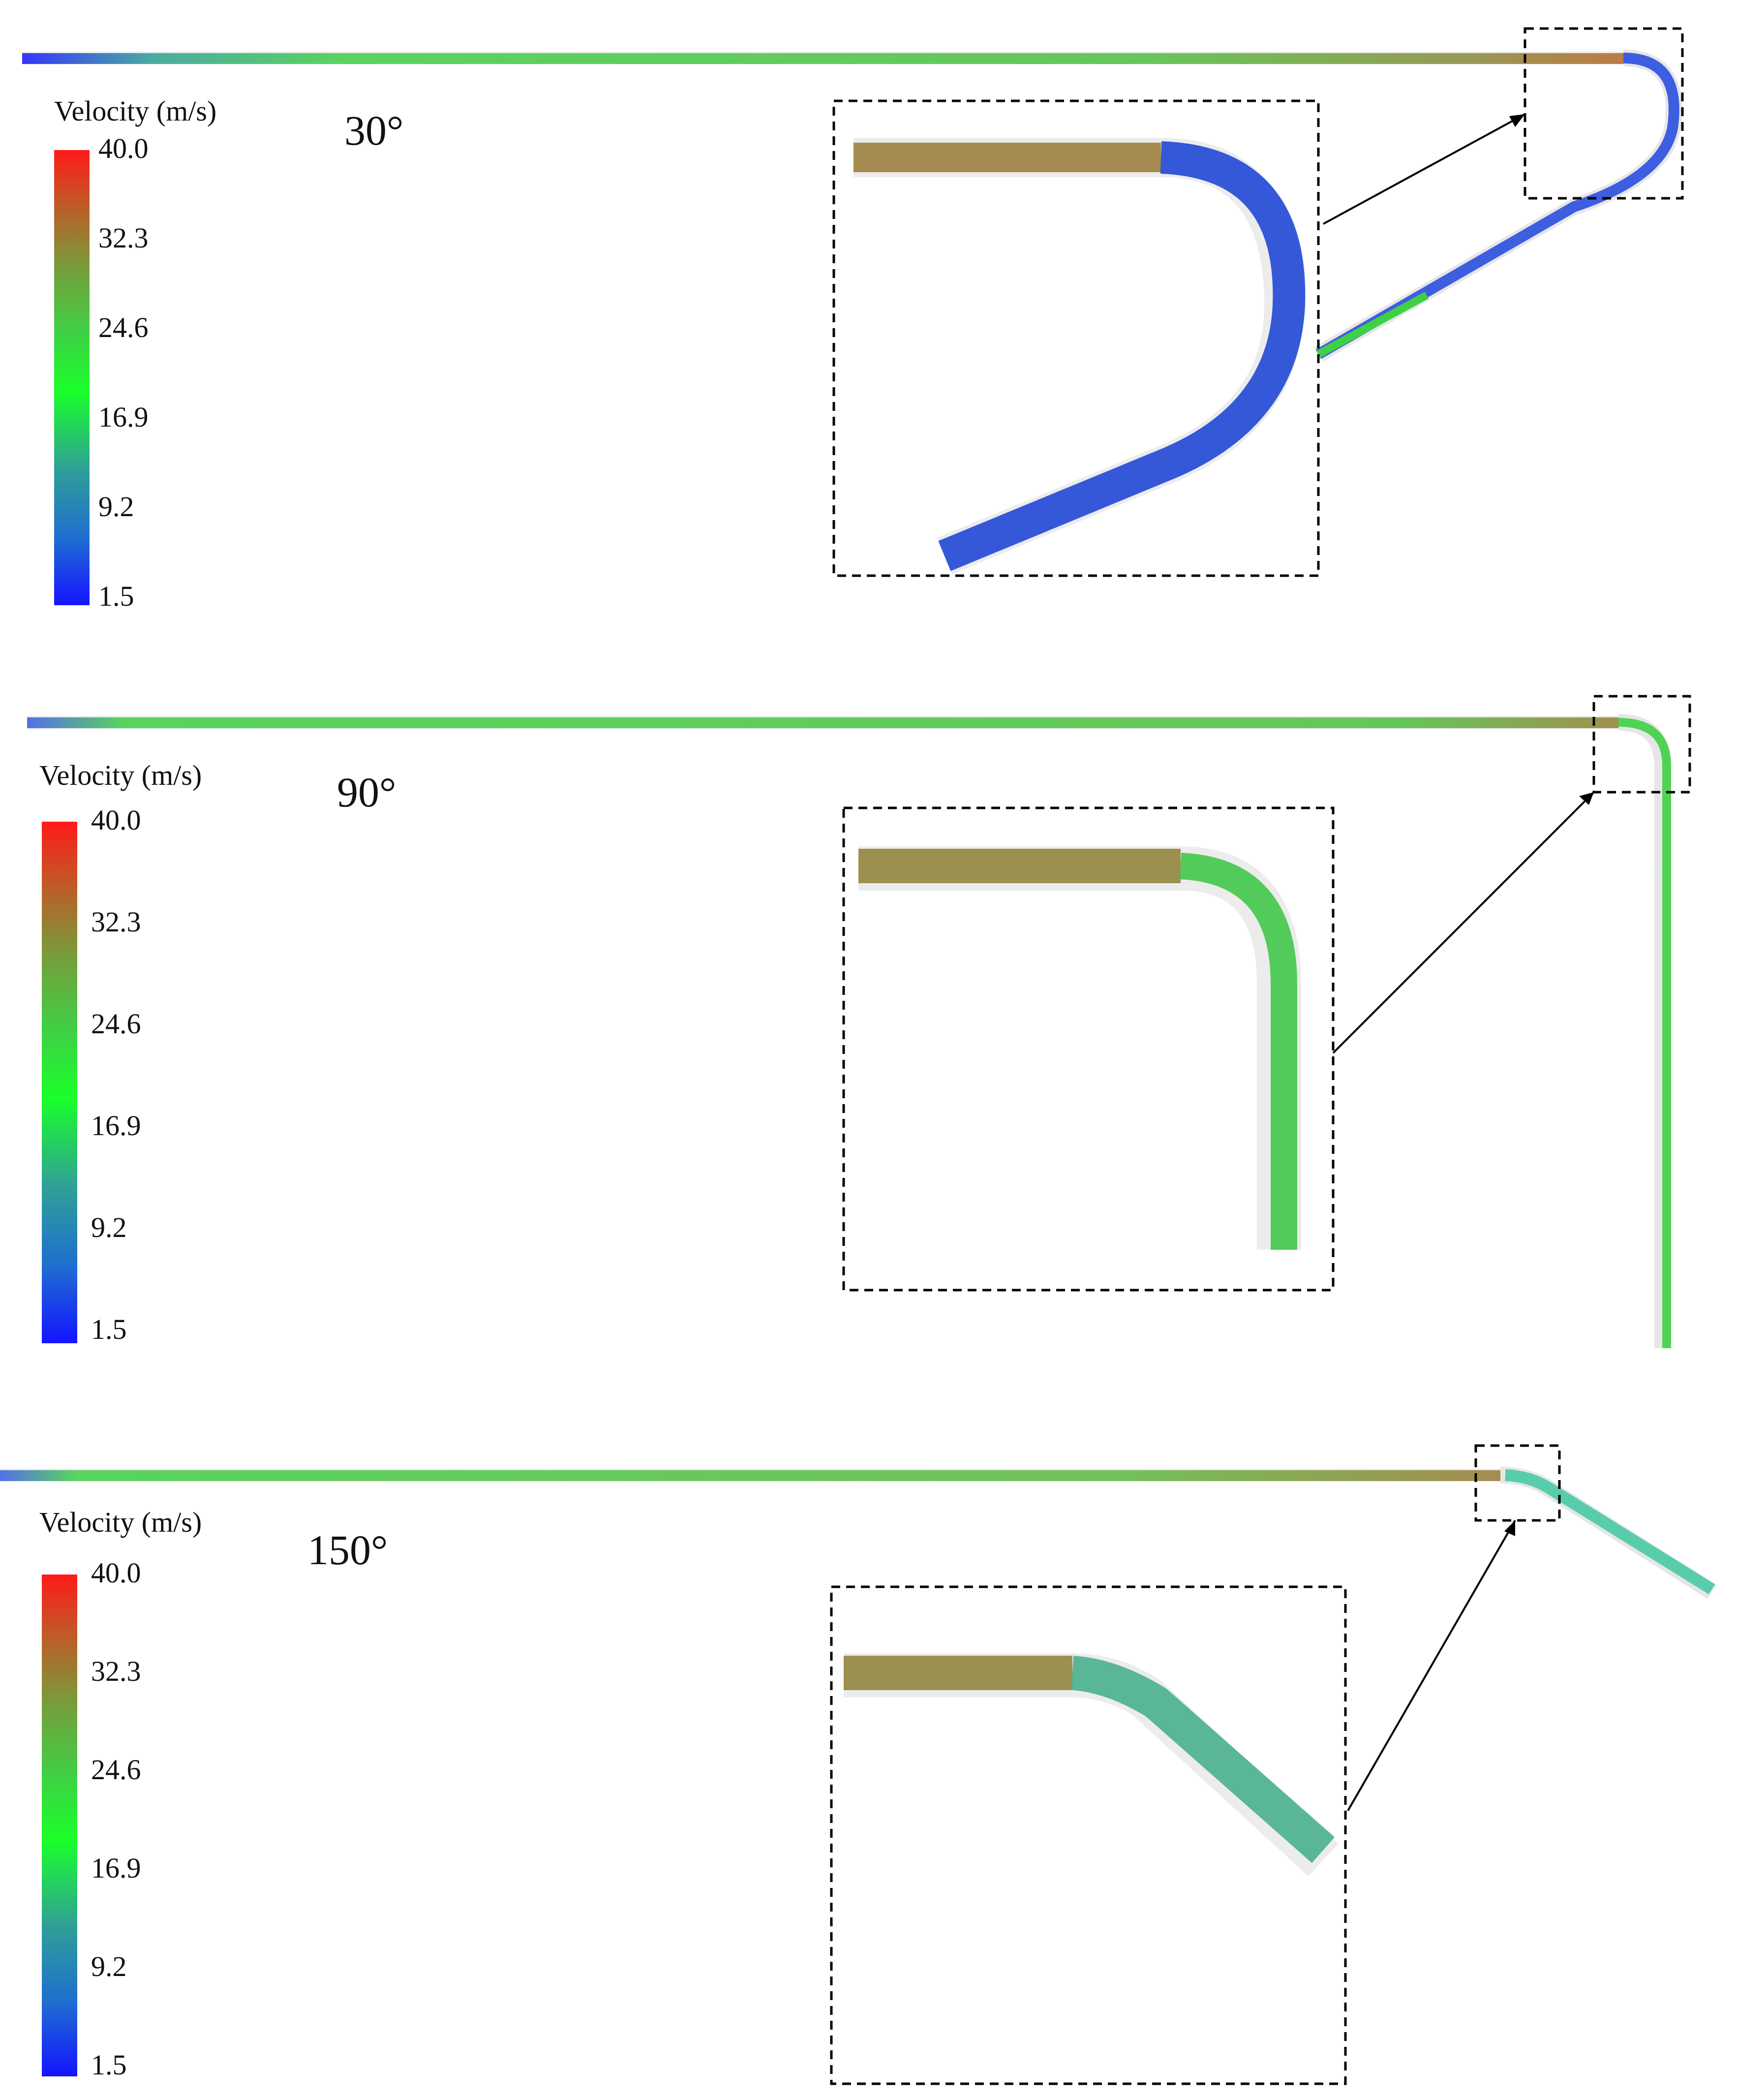  What do you see at coordinates (374, 130) in the screenshot?
I see `angle-label: 30°` at bounding box center [374, 130].